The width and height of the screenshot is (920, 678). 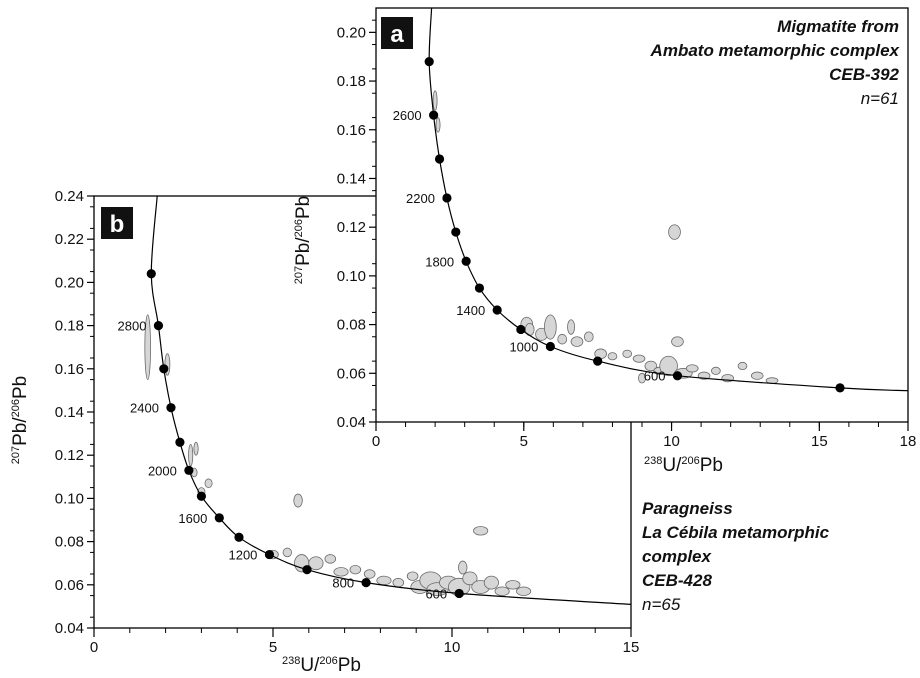 I want to click on a-age-label: 2600, so click(x=407, y=115).